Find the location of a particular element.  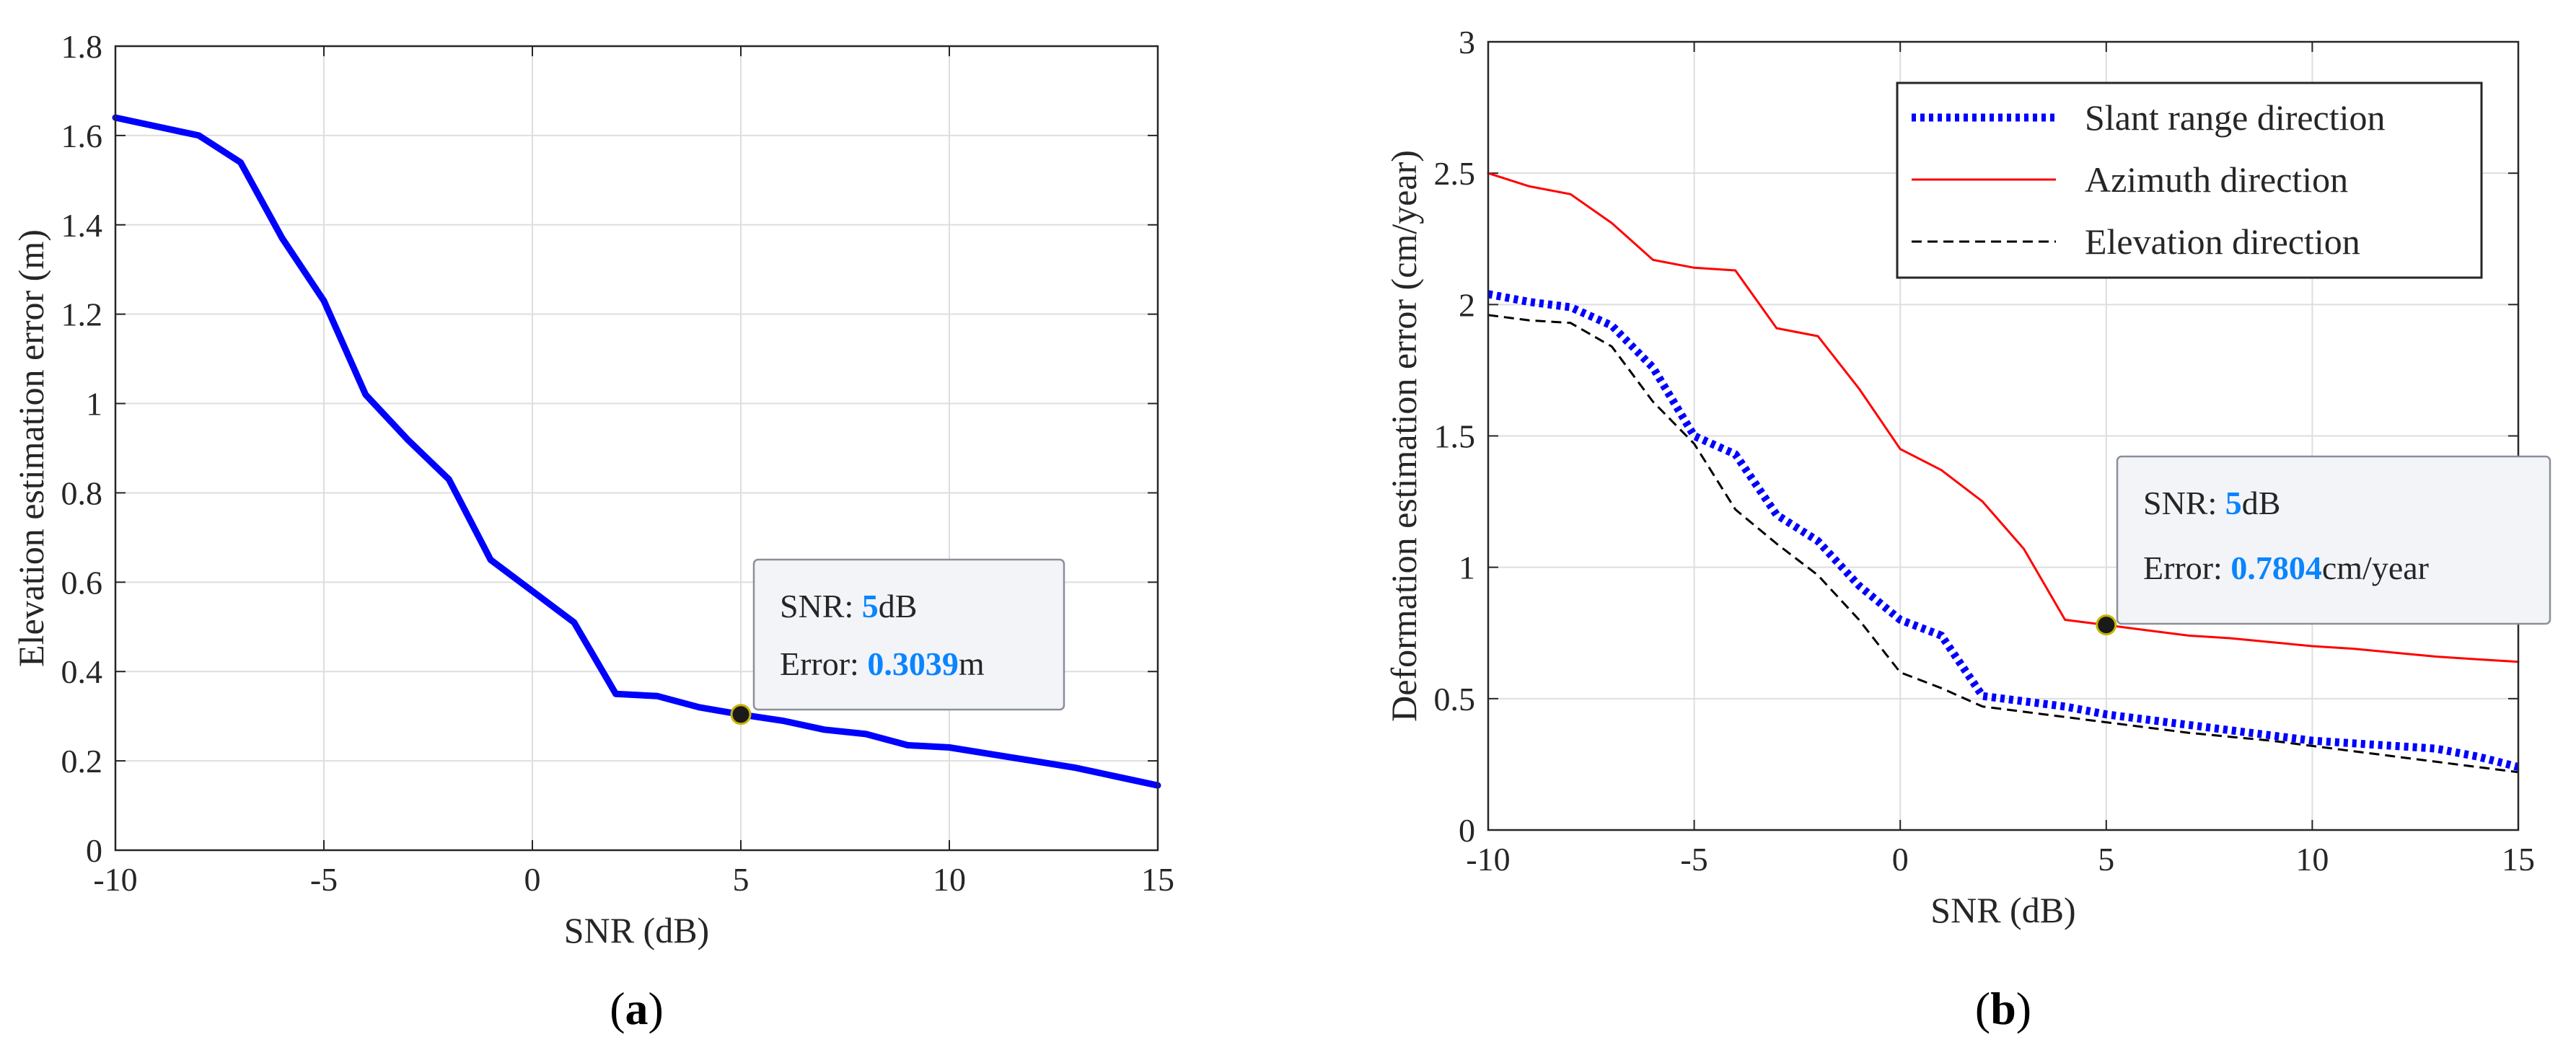

y-tick-label: 2 is located at coordinates (1467, 305).